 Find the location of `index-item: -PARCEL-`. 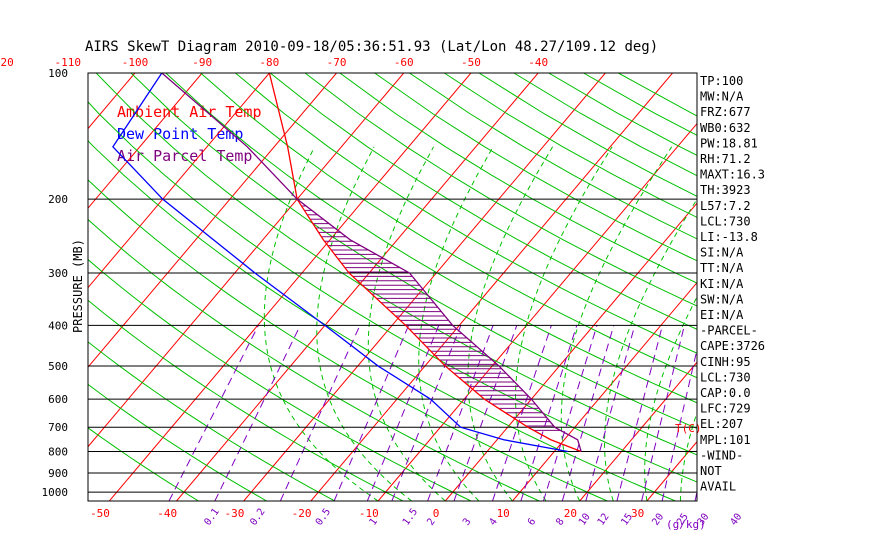

index-item: -PARCEL- is located at coordinates (729, 331).